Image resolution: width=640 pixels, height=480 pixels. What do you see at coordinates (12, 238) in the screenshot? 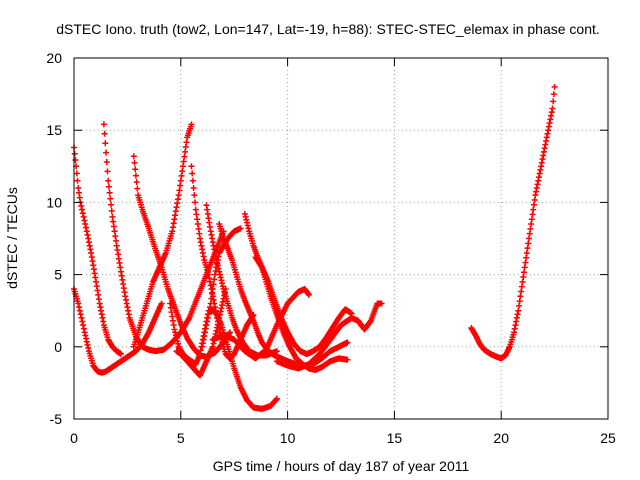
I see `y-axis-label: dSTEC / TECUs` at bounding box center [12, 238].